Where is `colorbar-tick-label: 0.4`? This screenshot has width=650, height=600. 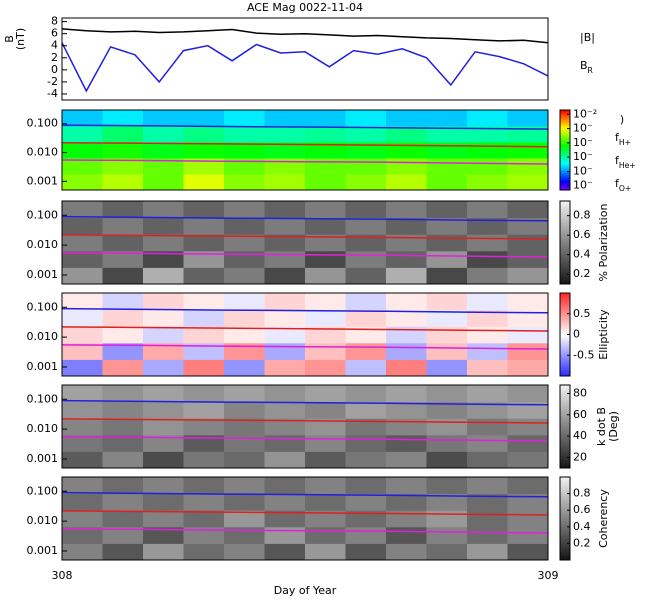
colorbar-tick-label: 0.4 is located at coordinates (582, 526).